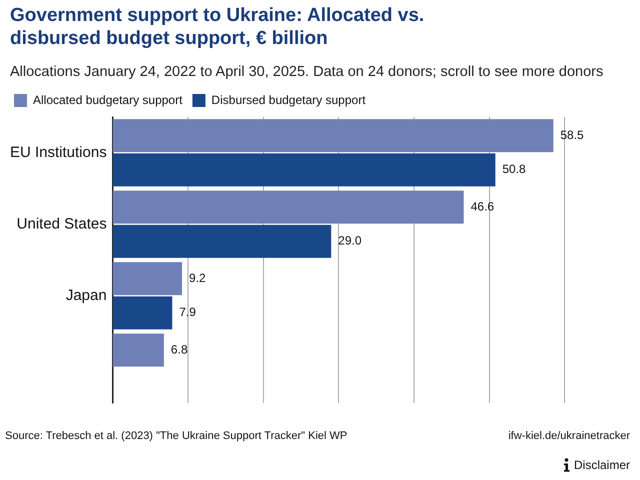 This screenshot has height=480, width=640. What do you see at coordinates (572, 135) in the screenshot?
I see `data-label: 58.5` at bounding box center [572, 135].